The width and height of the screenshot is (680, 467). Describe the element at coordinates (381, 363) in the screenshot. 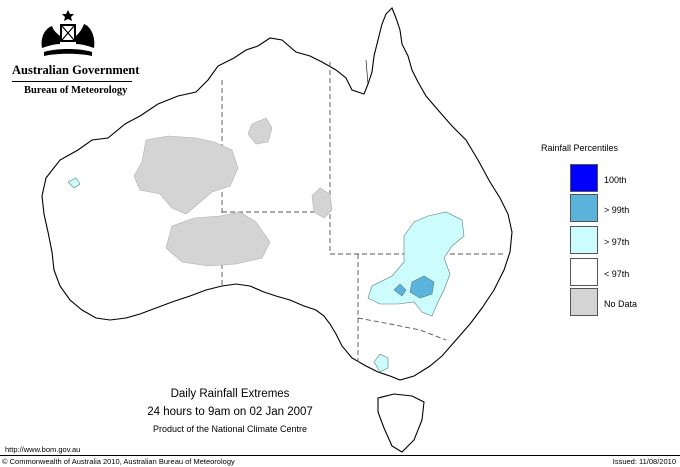

I see `gt97-victoria` at that location.